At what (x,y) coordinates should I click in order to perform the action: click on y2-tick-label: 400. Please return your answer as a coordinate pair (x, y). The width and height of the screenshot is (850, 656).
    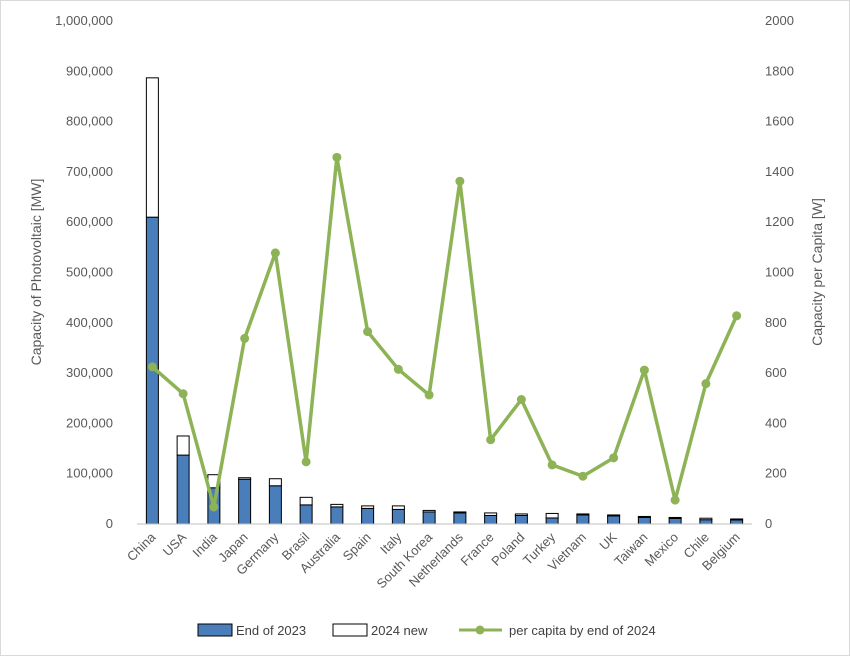
    Looking at the image, I should click on (776, 422).